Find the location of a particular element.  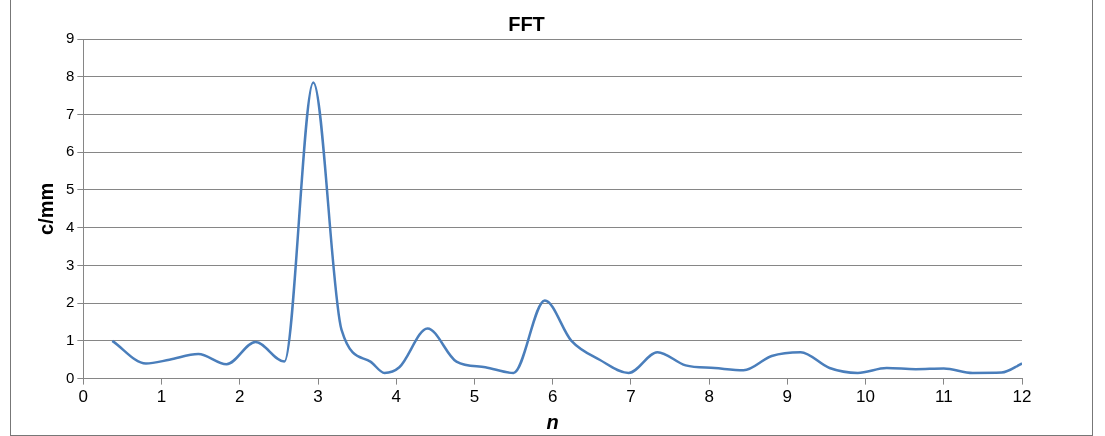

x-tick-label: 10 is located at coordinates (866, 397).